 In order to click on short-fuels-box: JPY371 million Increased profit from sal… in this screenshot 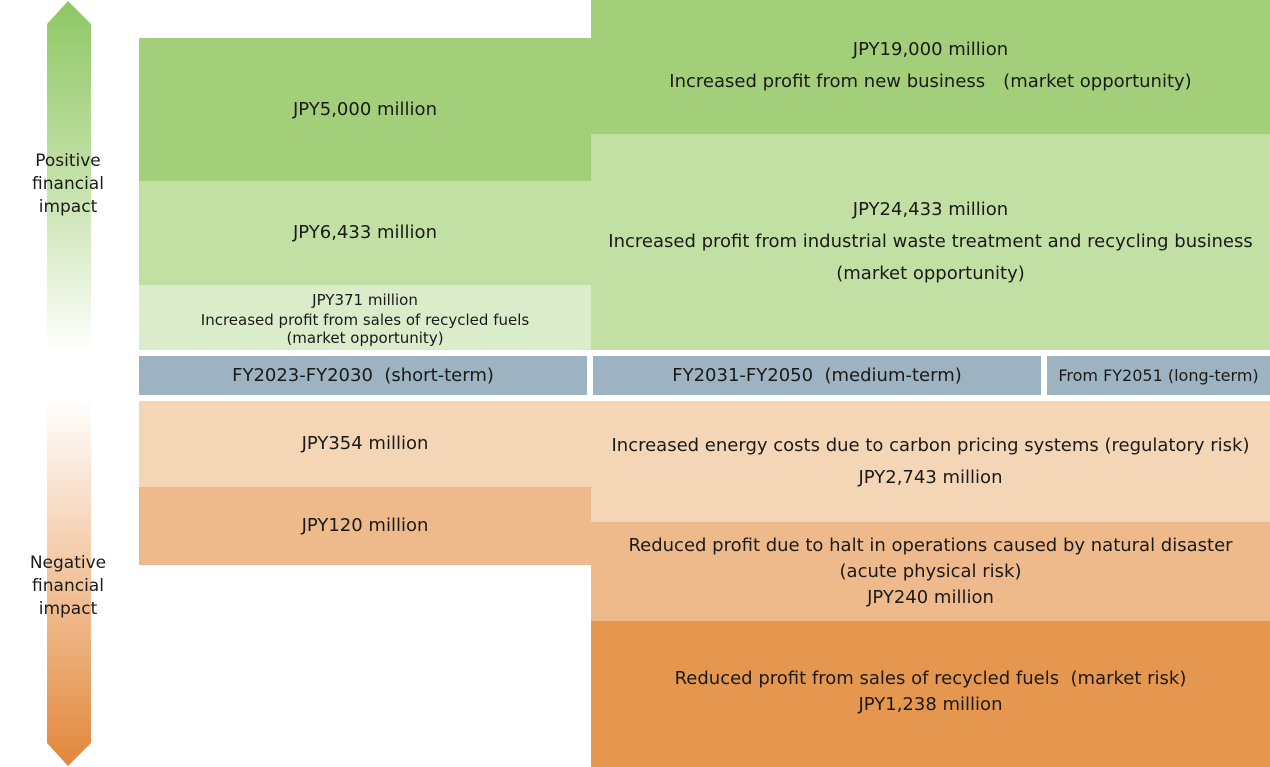, I will do `click(365, 317)`.